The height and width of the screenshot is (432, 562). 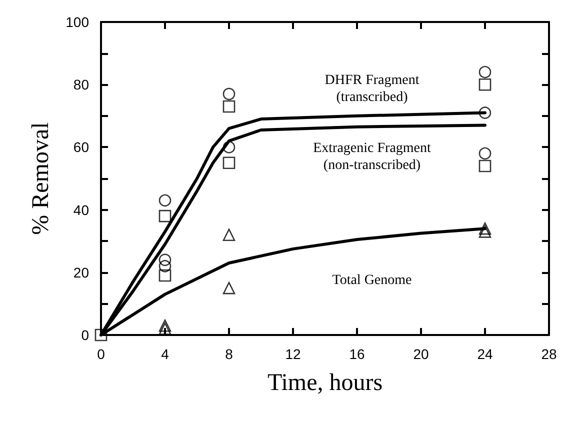 I want to click on y-tick-label: 80, so click(x=81, y=84).